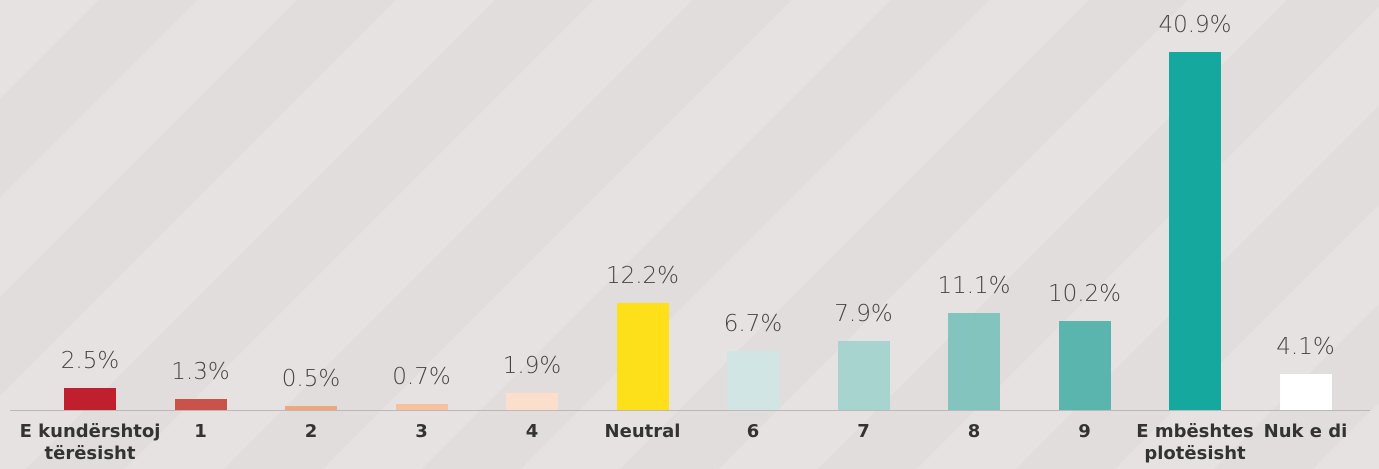 This screenshot has height=469, width=1379. I want to click on x-tick-label: 2, so click(311, 431).